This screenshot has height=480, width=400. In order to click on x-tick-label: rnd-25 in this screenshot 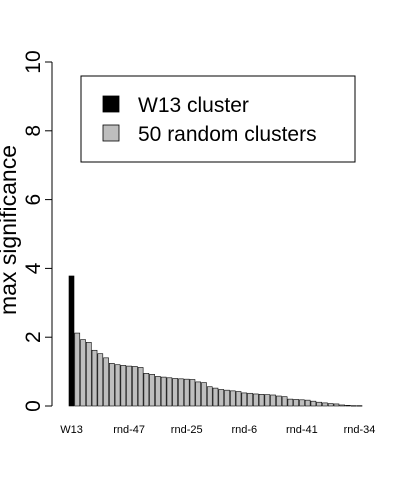, I will do `click(187, 430)`.